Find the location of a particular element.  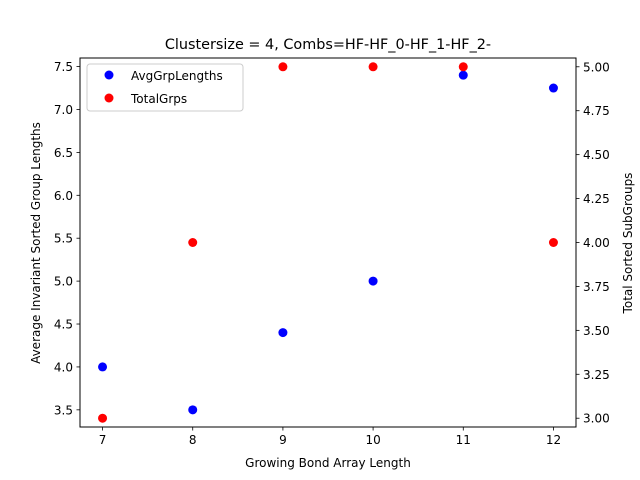

y2-tick-label: 4.25 is located at coordinates (596, 199).